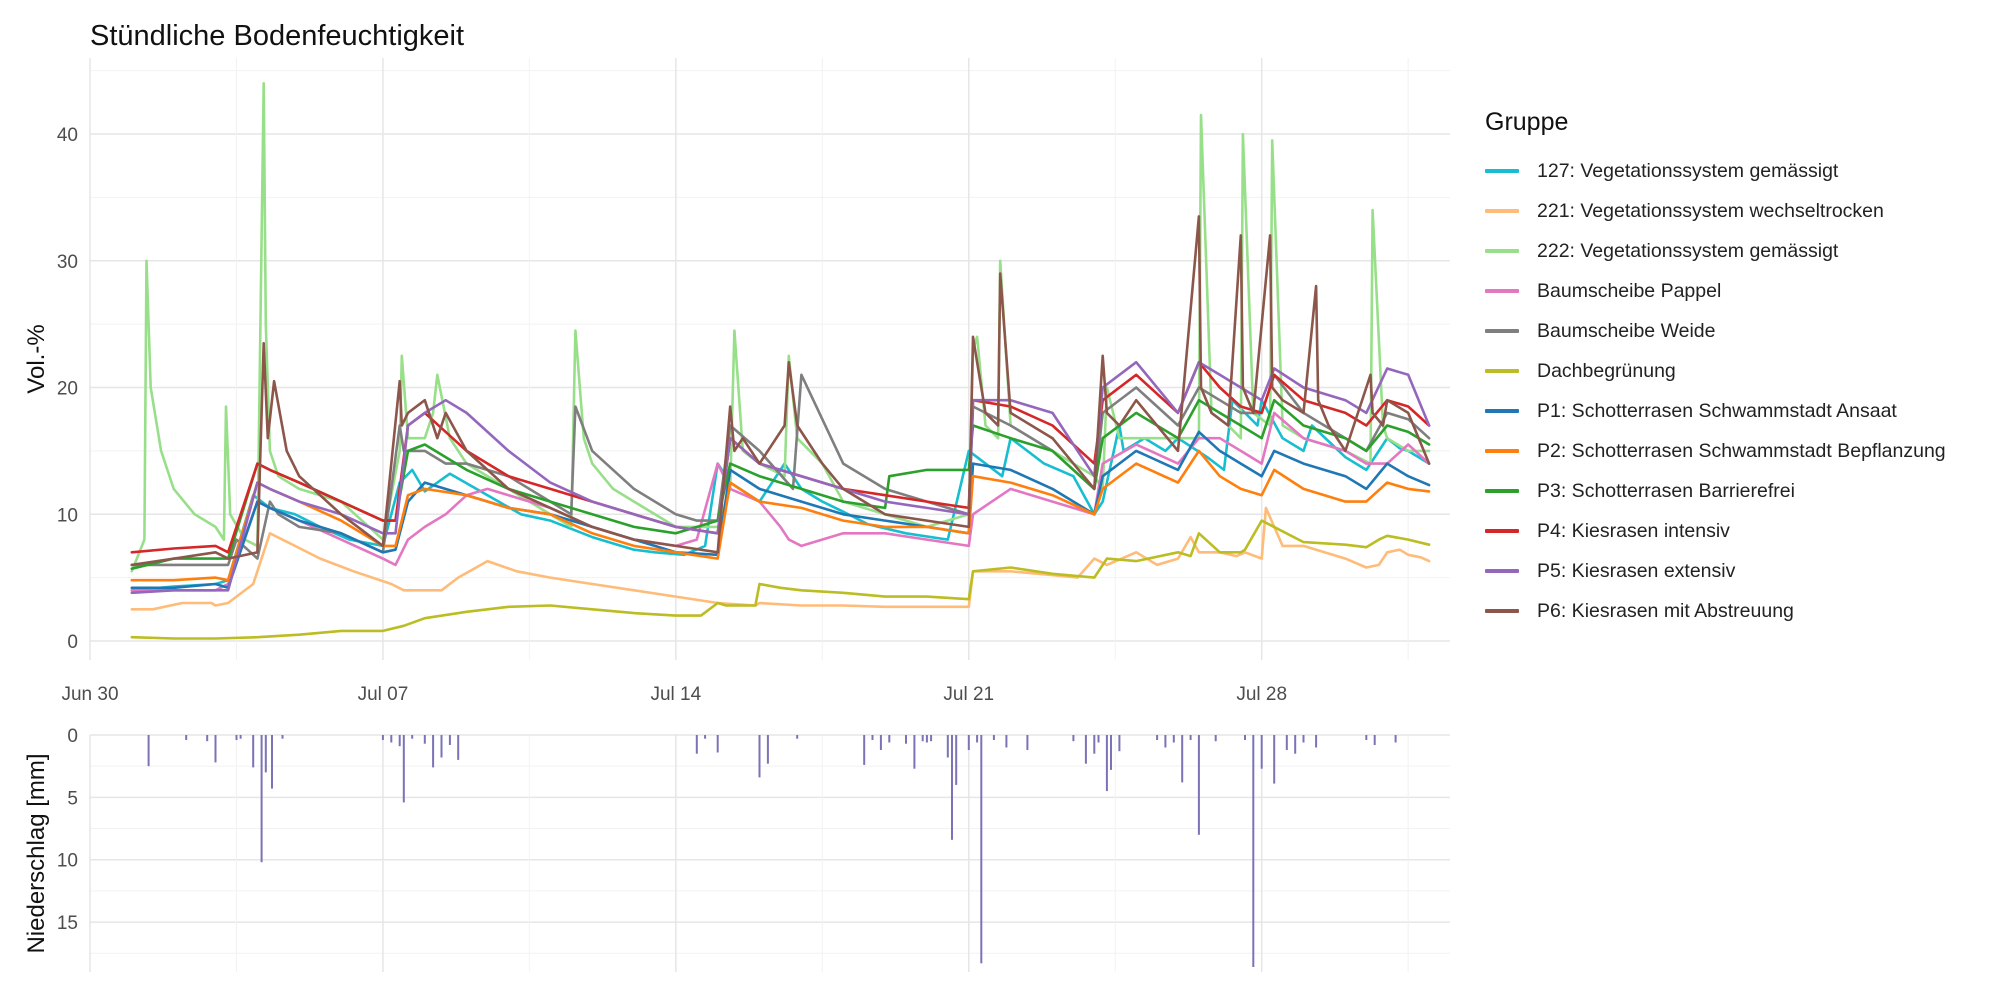  Describe the element at coordinates (675, 694) in the screenshot. I see `x-tick-label: Jul 14` at that location.